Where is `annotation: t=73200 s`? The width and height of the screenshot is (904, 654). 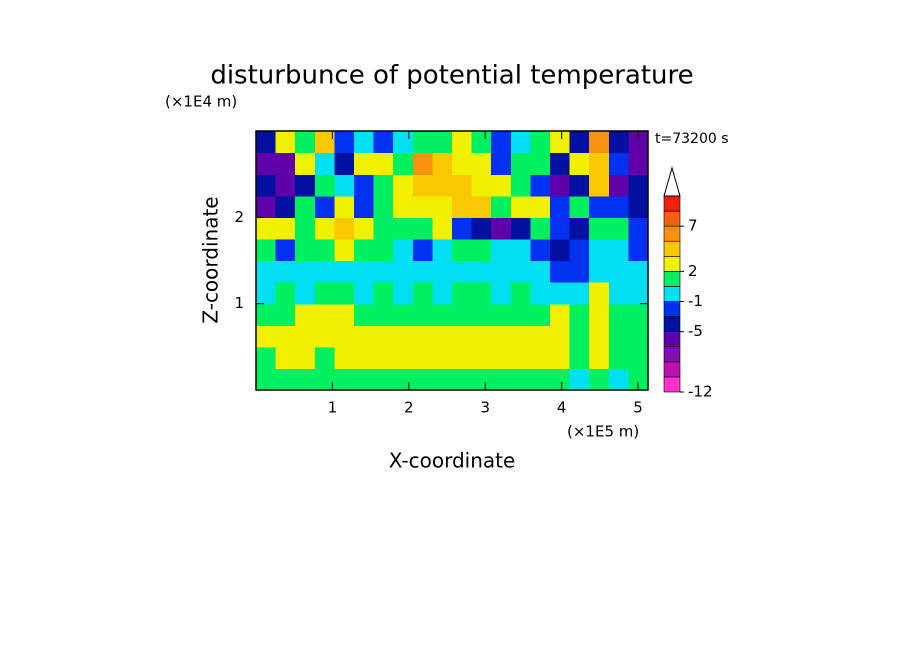 annotation: t=73200 s is located at coordinates (692, 139).